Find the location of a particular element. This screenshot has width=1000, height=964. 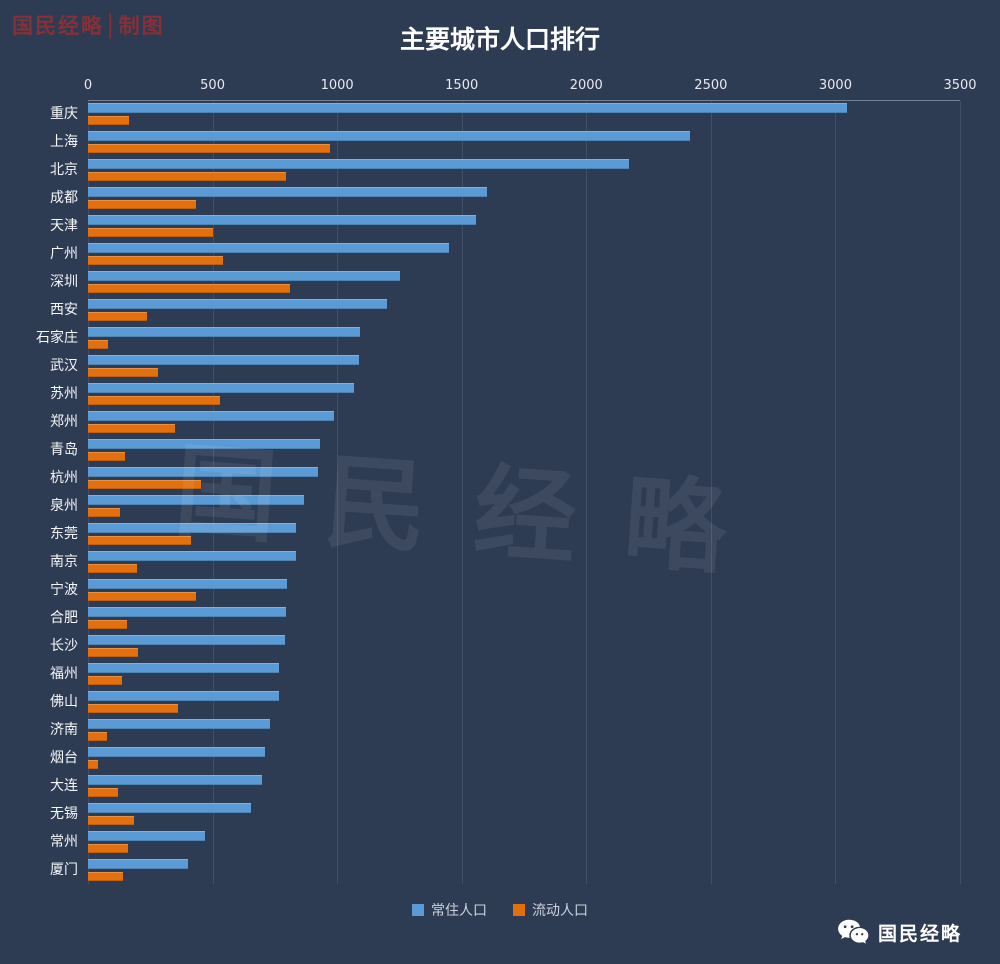

x-tick-label: 1500 is located at coordinates (462, 85).